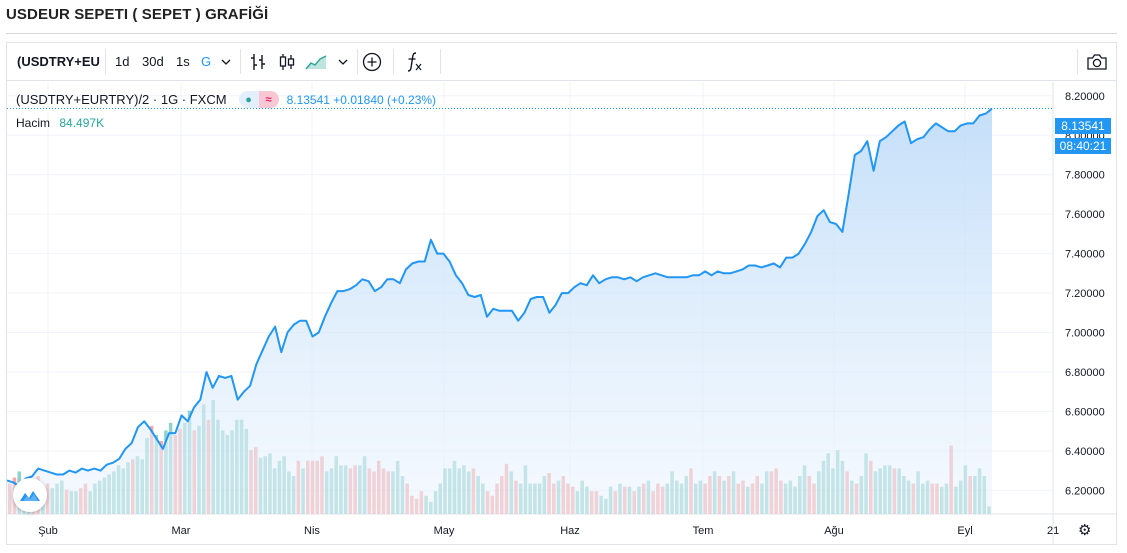 The width and height of the screenshot is (1127, 553). I want to click on chart-toolbar: (USDTRY+EU 1d 30d 1s G, so click(561, 62).